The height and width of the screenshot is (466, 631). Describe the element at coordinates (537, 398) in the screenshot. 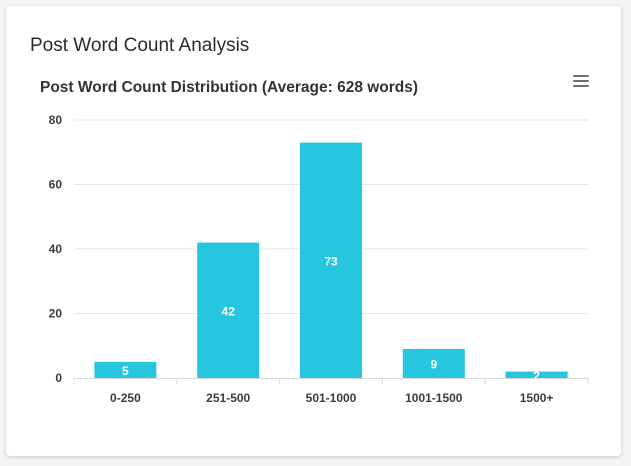

I see `x-tick-label: 1500+` at that location.